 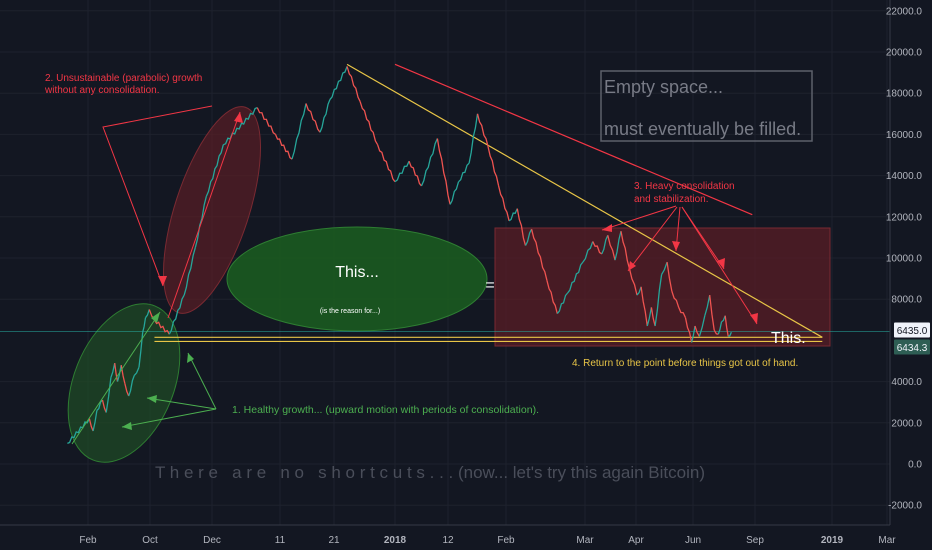 What do you see at coordinates (904, 217) in the screenshot?
I see `y-tick-label: 12000.0` at bounding box center [904, 217].